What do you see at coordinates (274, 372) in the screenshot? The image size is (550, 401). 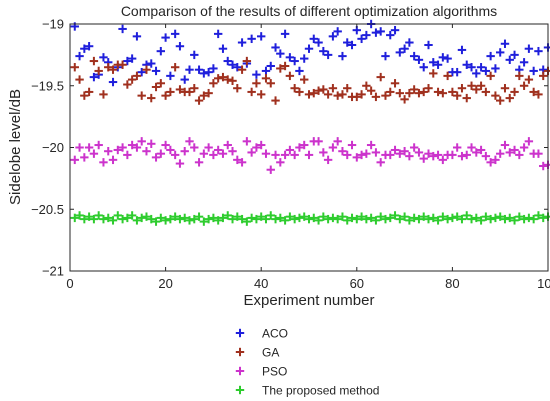 I see `legend-entry: PSO` at bounding box center [274, 372].